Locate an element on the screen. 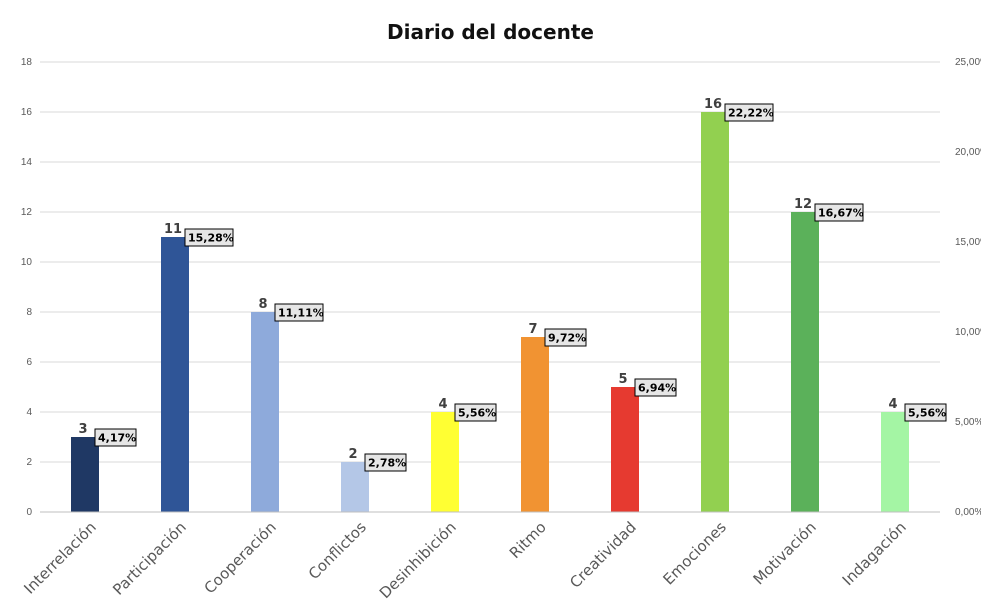 This screenshot has width=981, height=613. category-label: Ritmo is located at coordinates (528, 540).